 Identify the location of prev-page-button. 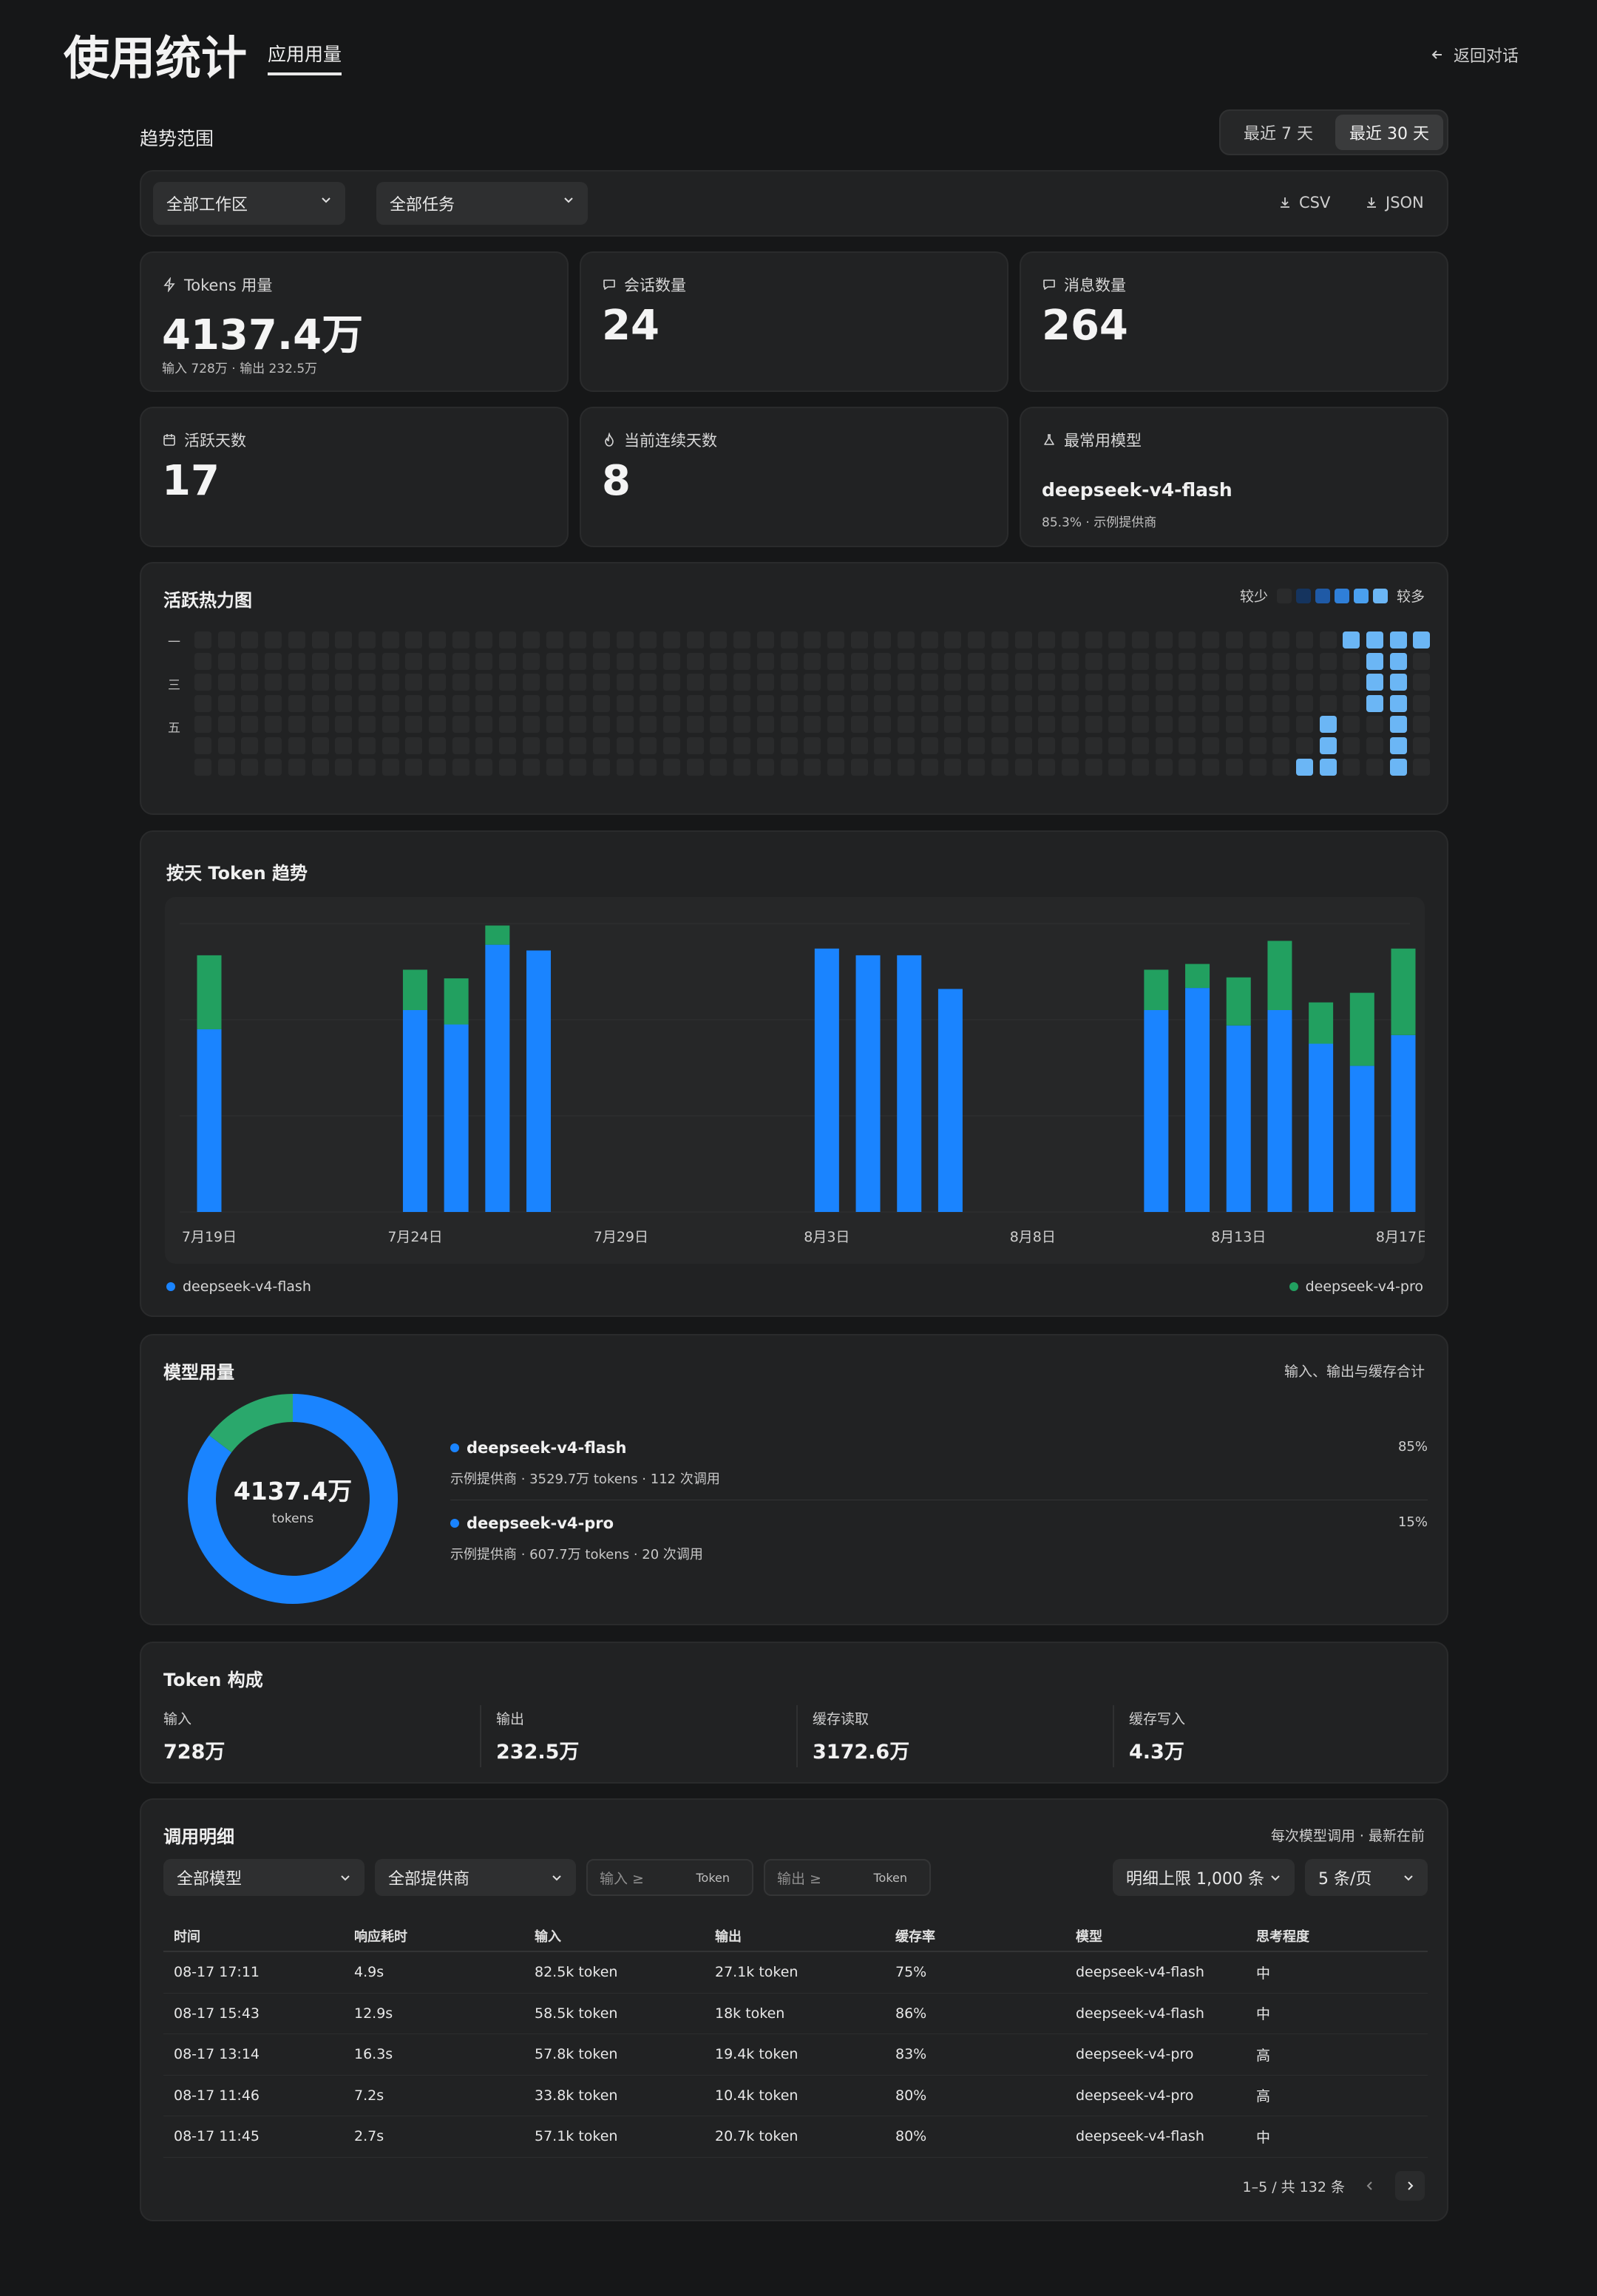
(1370, 2186).